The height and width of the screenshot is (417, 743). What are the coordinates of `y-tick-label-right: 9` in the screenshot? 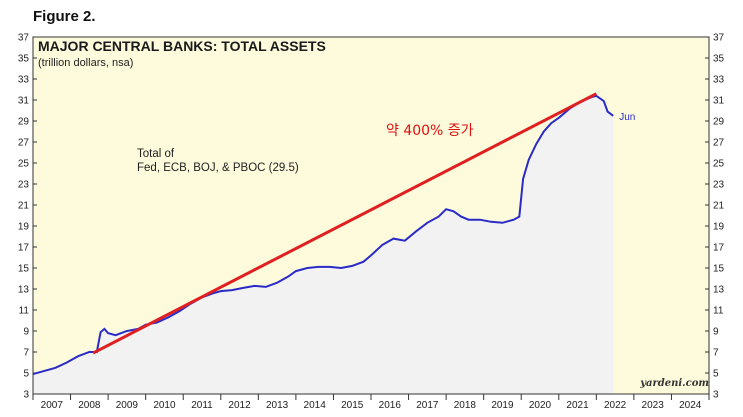 It's located at (716, 332).